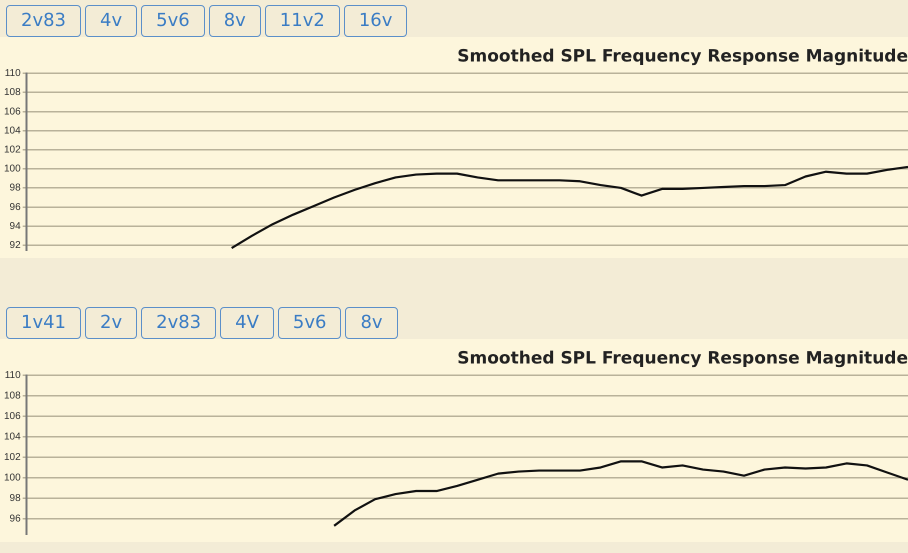  Describe the element at coordinates (16, 226) in the screenshot. I see `y-tick-label: 94` at that location.